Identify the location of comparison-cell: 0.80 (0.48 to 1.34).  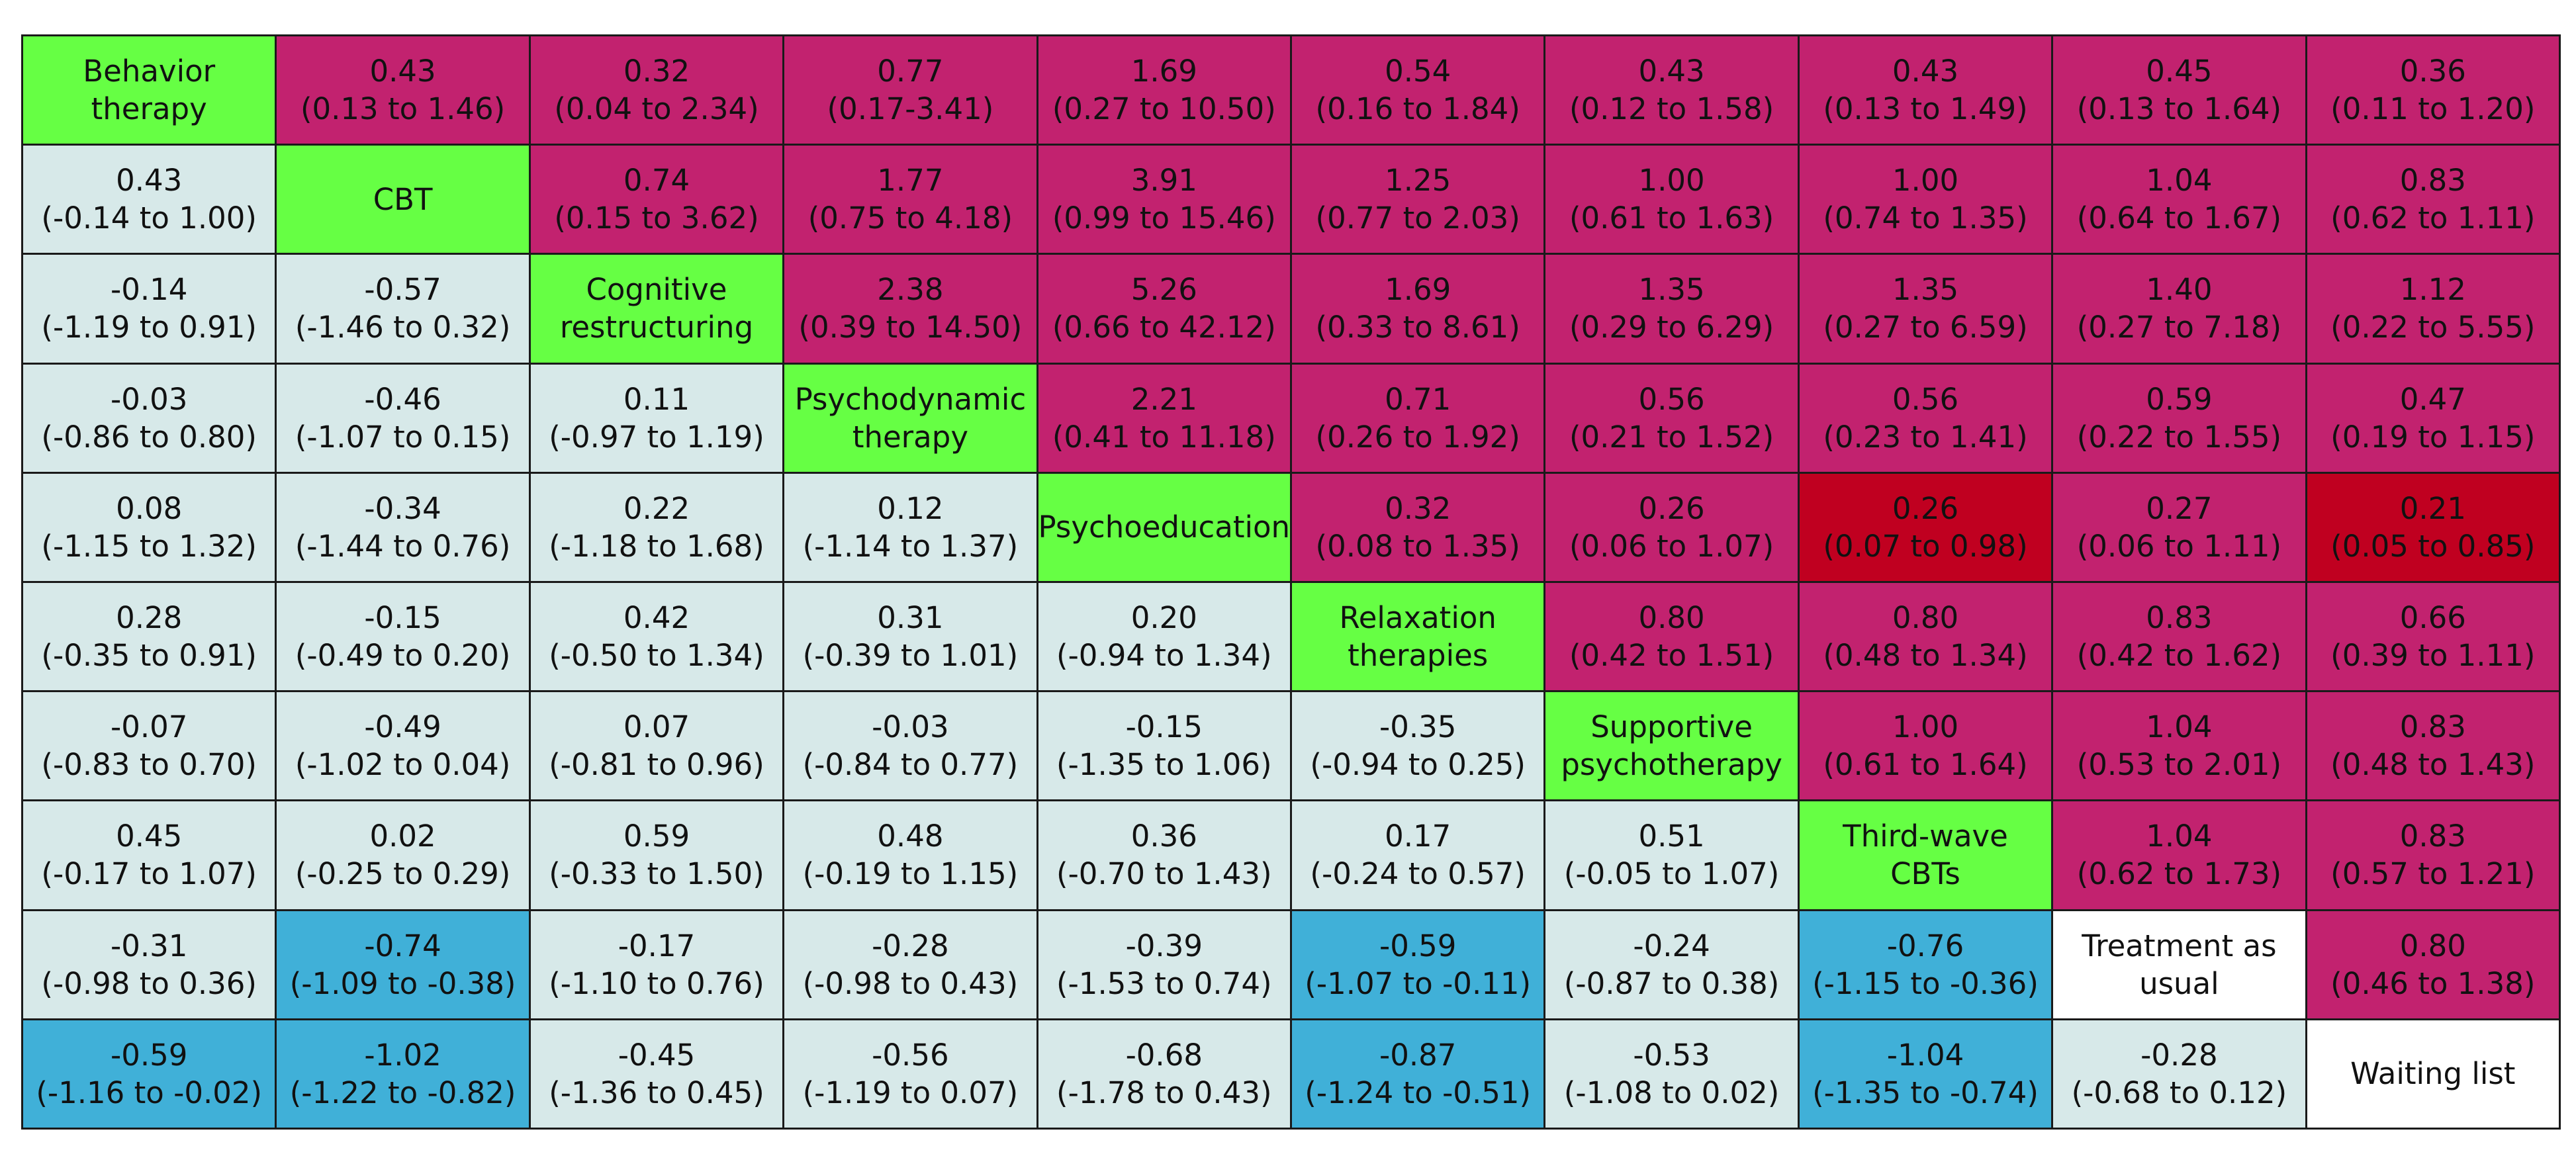
(1926, 637).